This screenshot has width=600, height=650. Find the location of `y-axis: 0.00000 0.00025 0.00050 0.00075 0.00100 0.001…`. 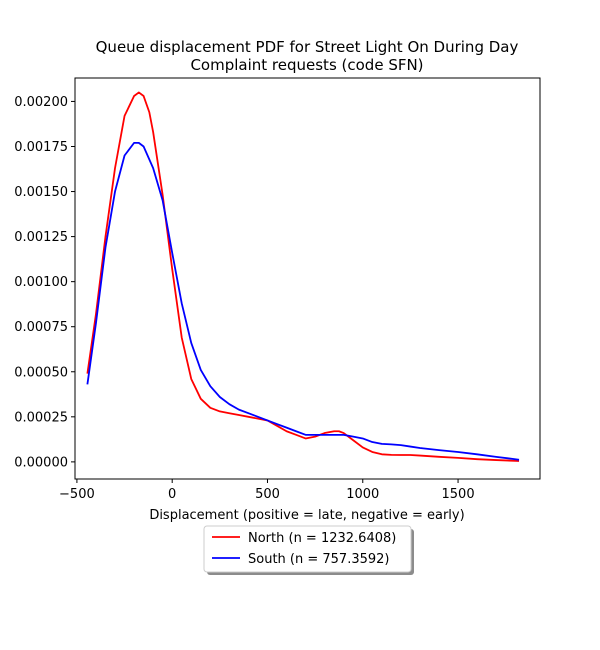

y-axis: 0.00000 0.00025 0.00050 0.00075 0.00100 0.001… is located at coordinates (44, 282).